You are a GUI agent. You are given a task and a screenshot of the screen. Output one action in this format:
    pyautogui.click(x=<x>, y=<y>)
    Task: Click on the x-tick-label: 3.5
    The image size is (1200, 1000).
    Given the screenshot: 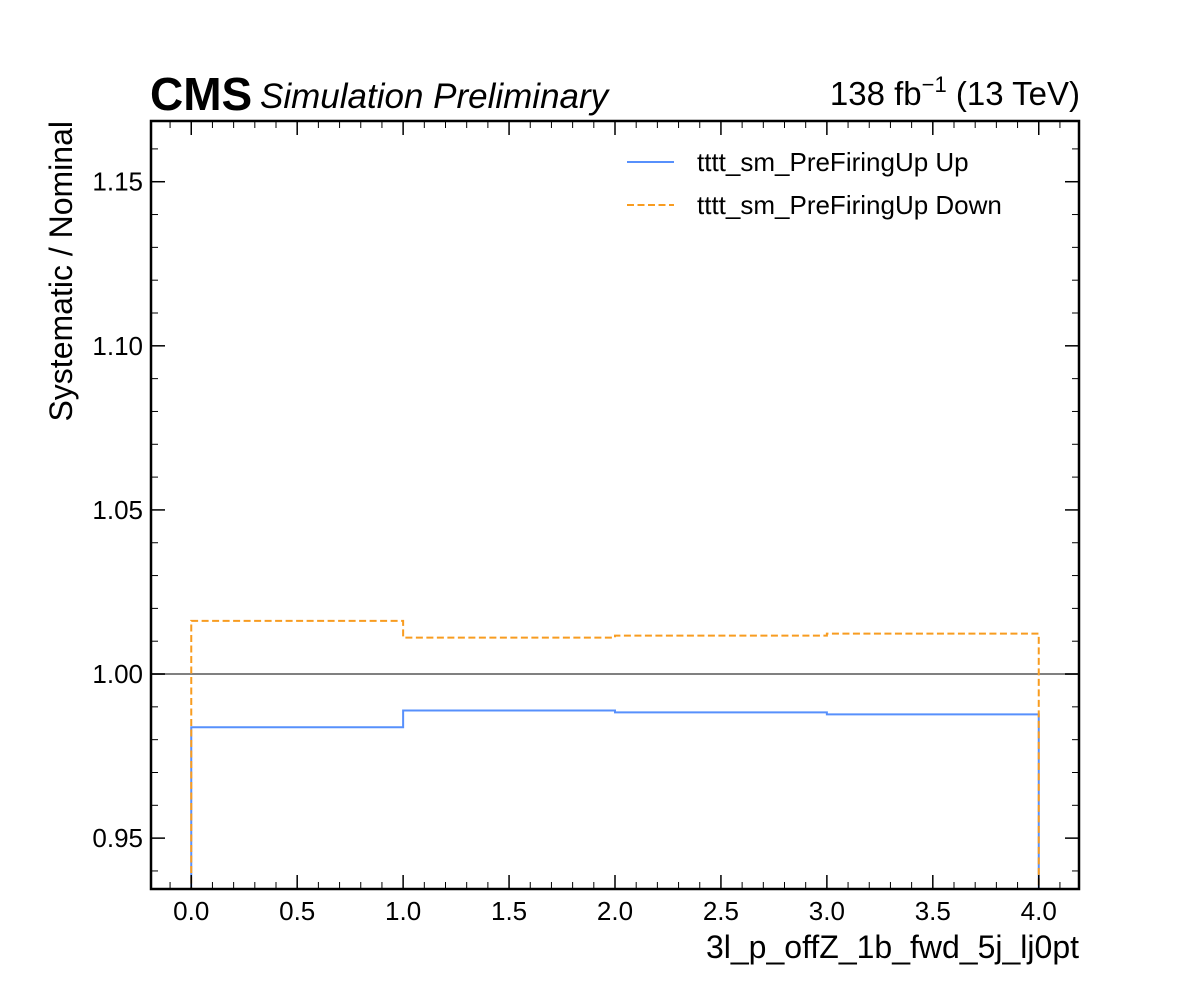 What is the action you would take?
    pyautogui.click(x=933, y=911)
    